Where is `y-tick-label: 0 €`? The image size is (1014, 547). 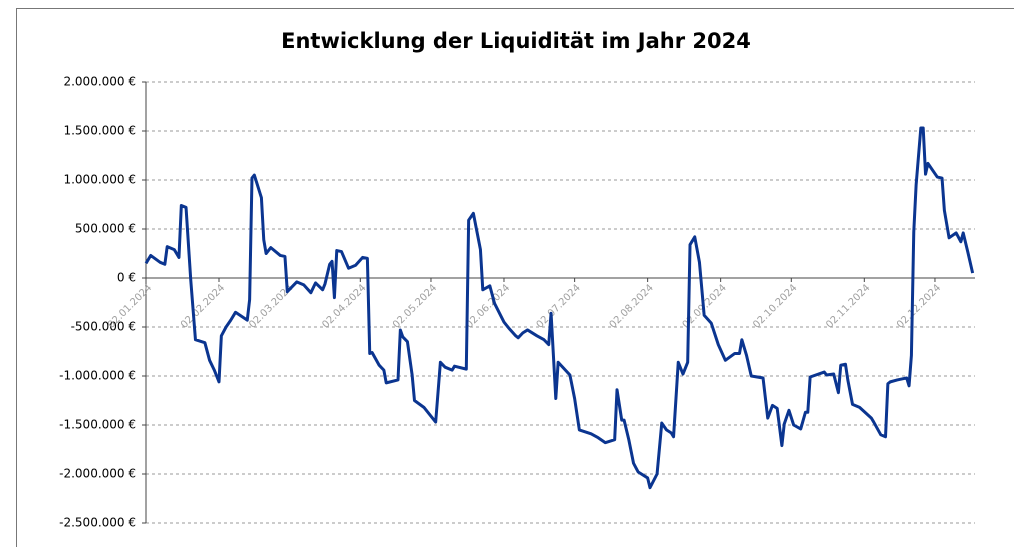 y-tick-label: 0 € is located at coordinates (126, 278).